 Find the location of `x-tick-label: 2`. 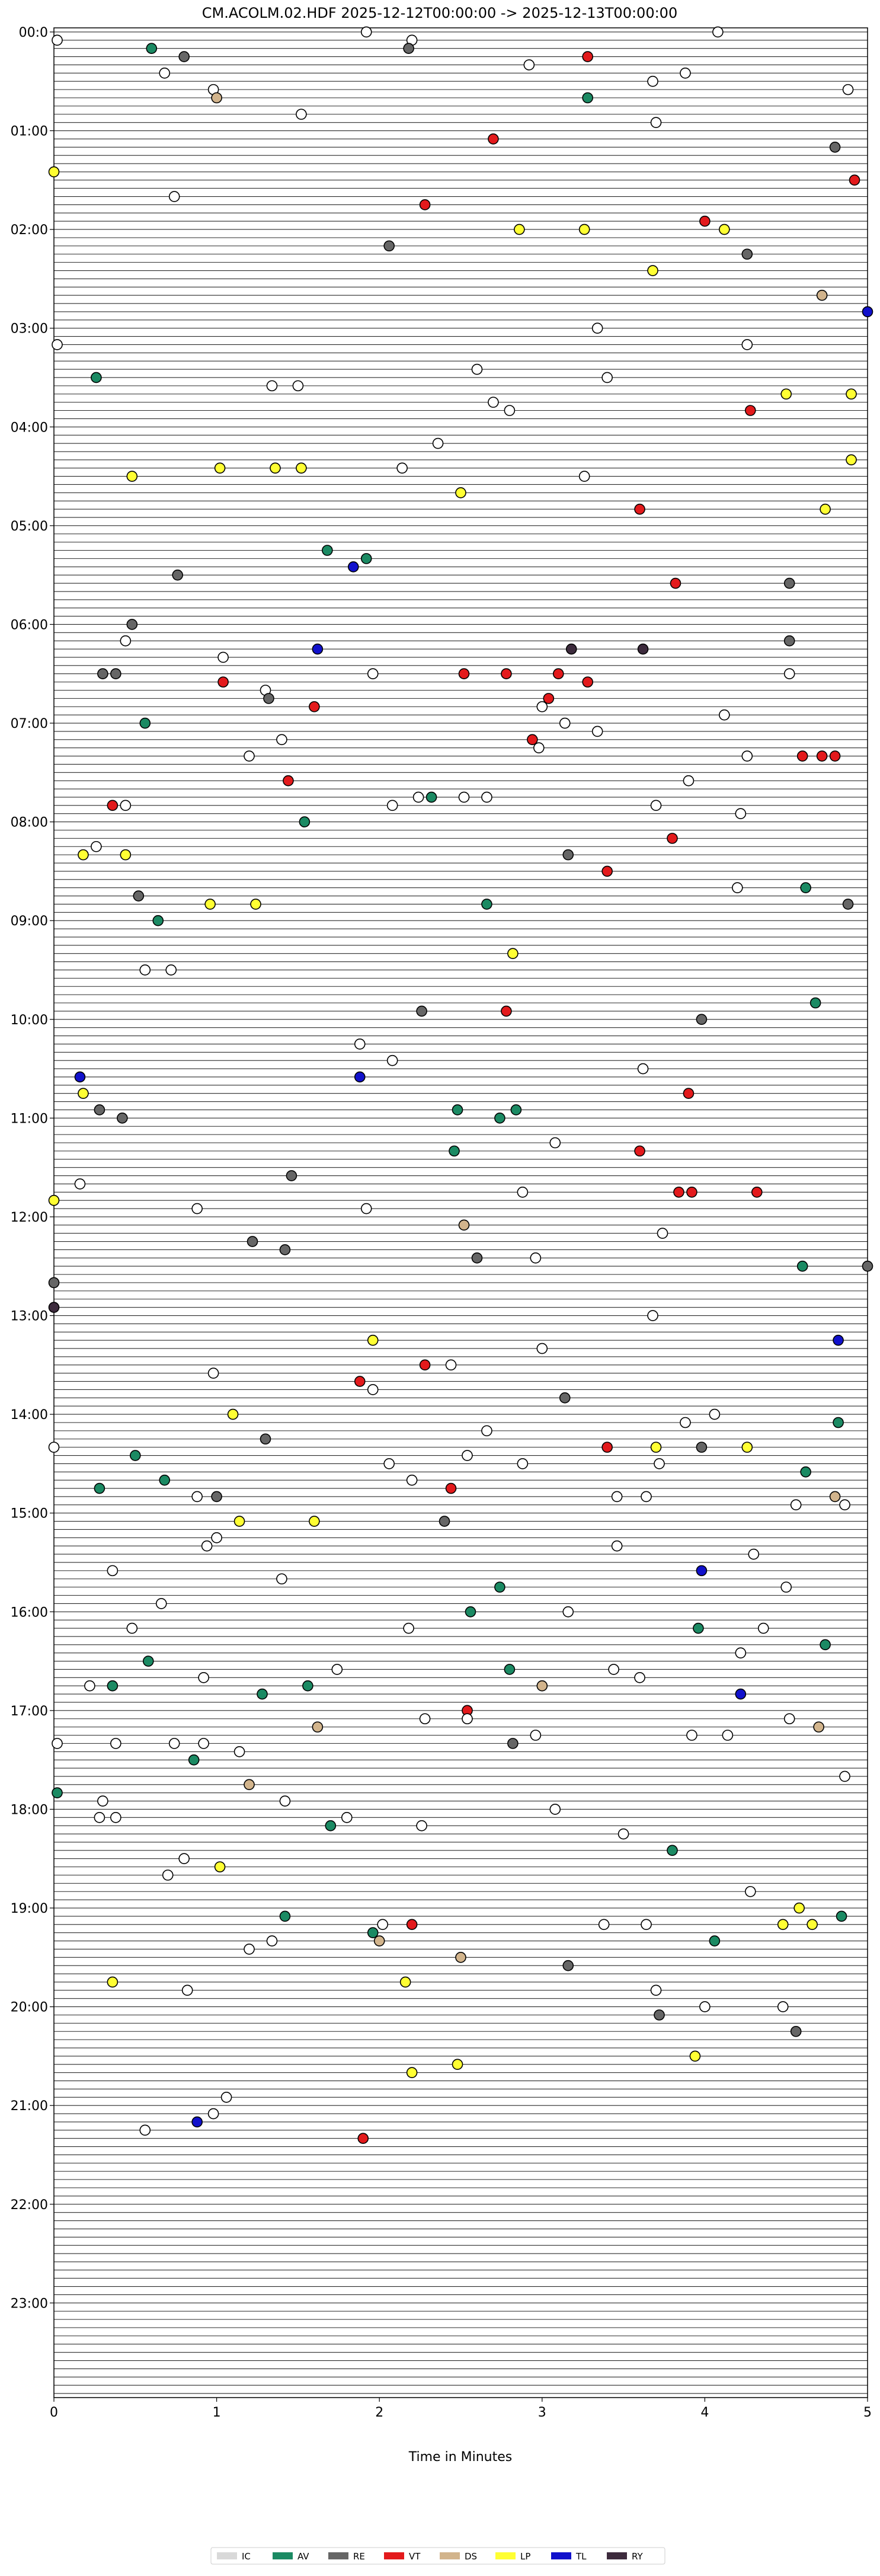

x-tick-label: 2 is located at coordinates (379, 2412).